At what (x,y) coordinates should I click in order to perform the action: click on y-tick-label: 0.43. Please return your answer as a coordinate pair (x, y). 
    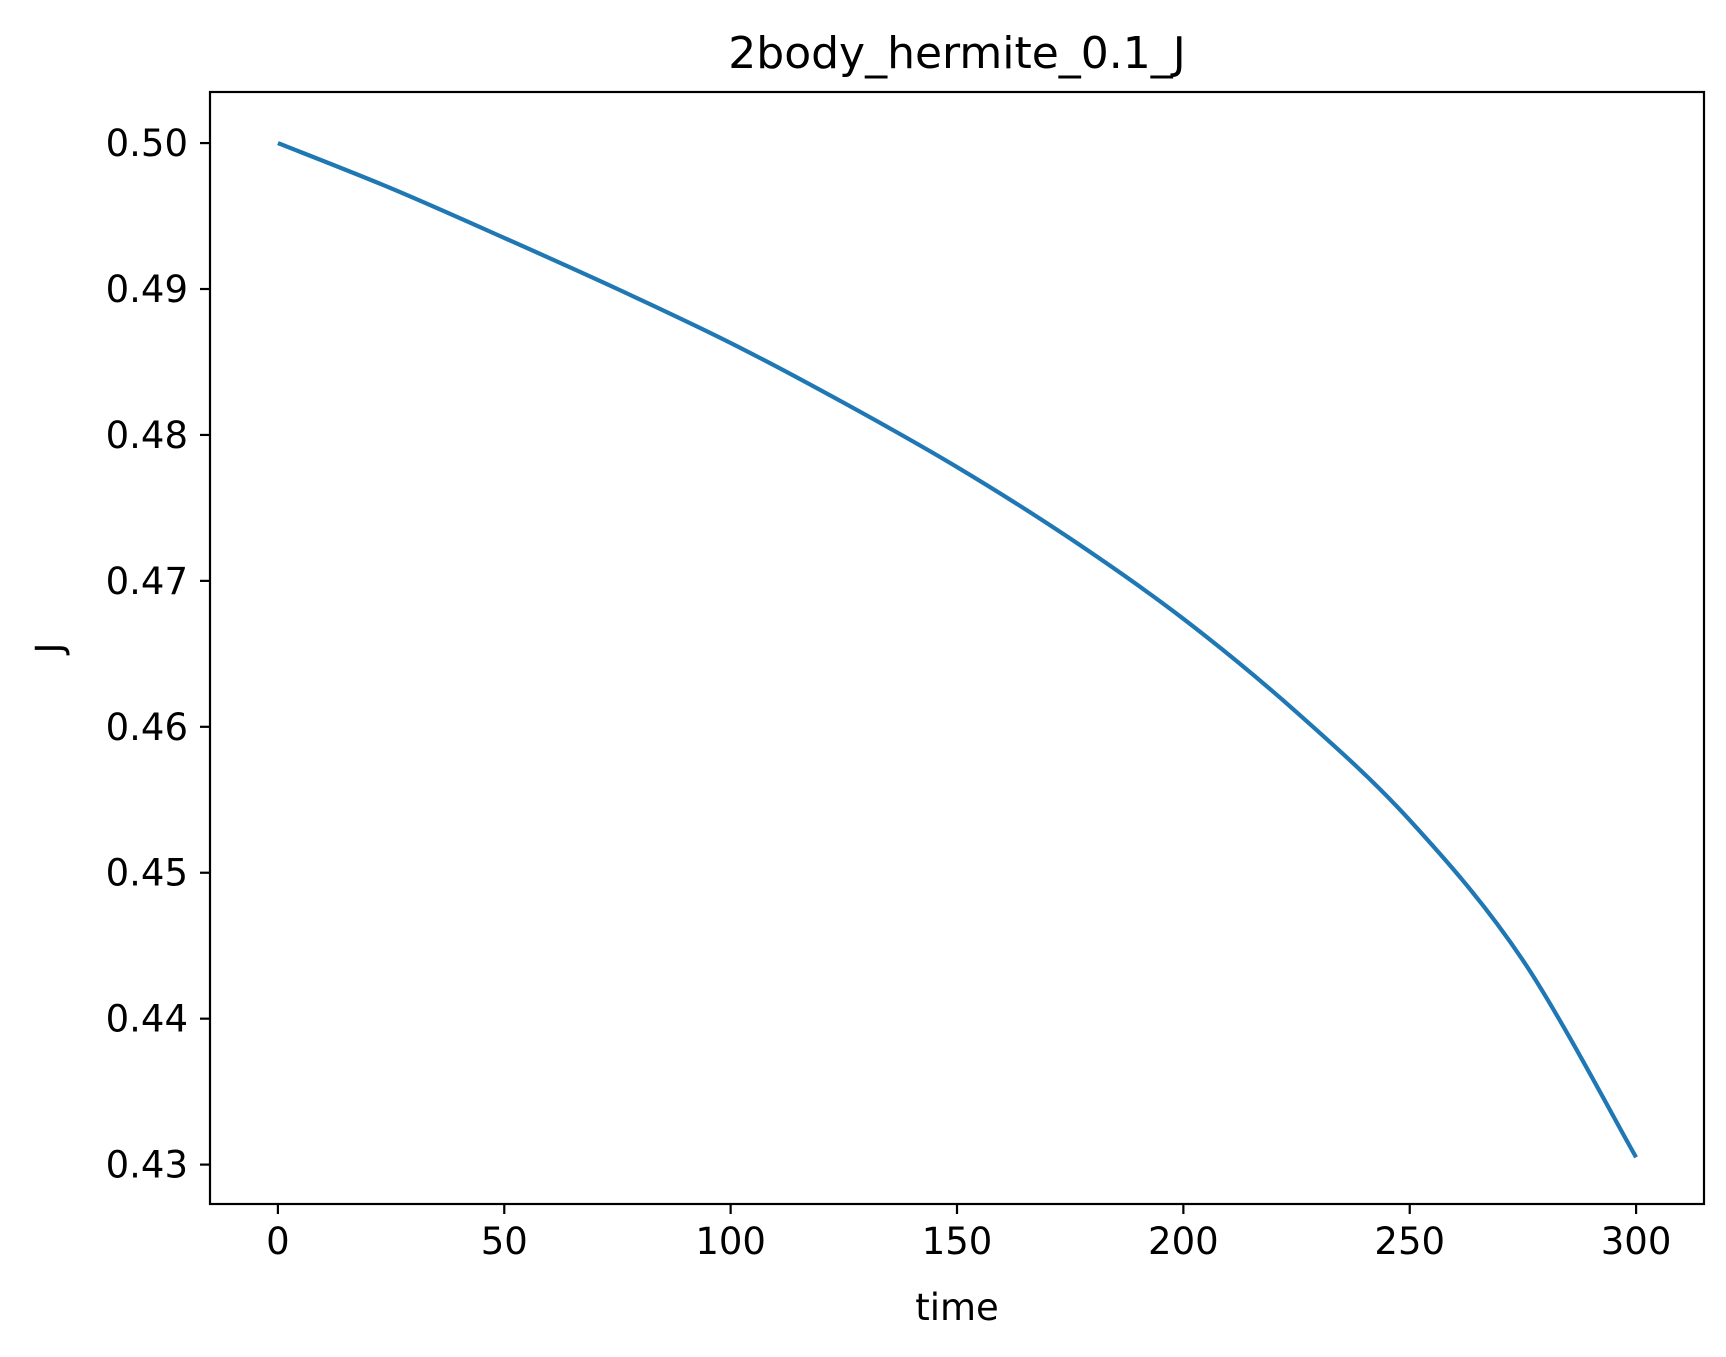
    Looking at the image, I should click on (147, 1165).